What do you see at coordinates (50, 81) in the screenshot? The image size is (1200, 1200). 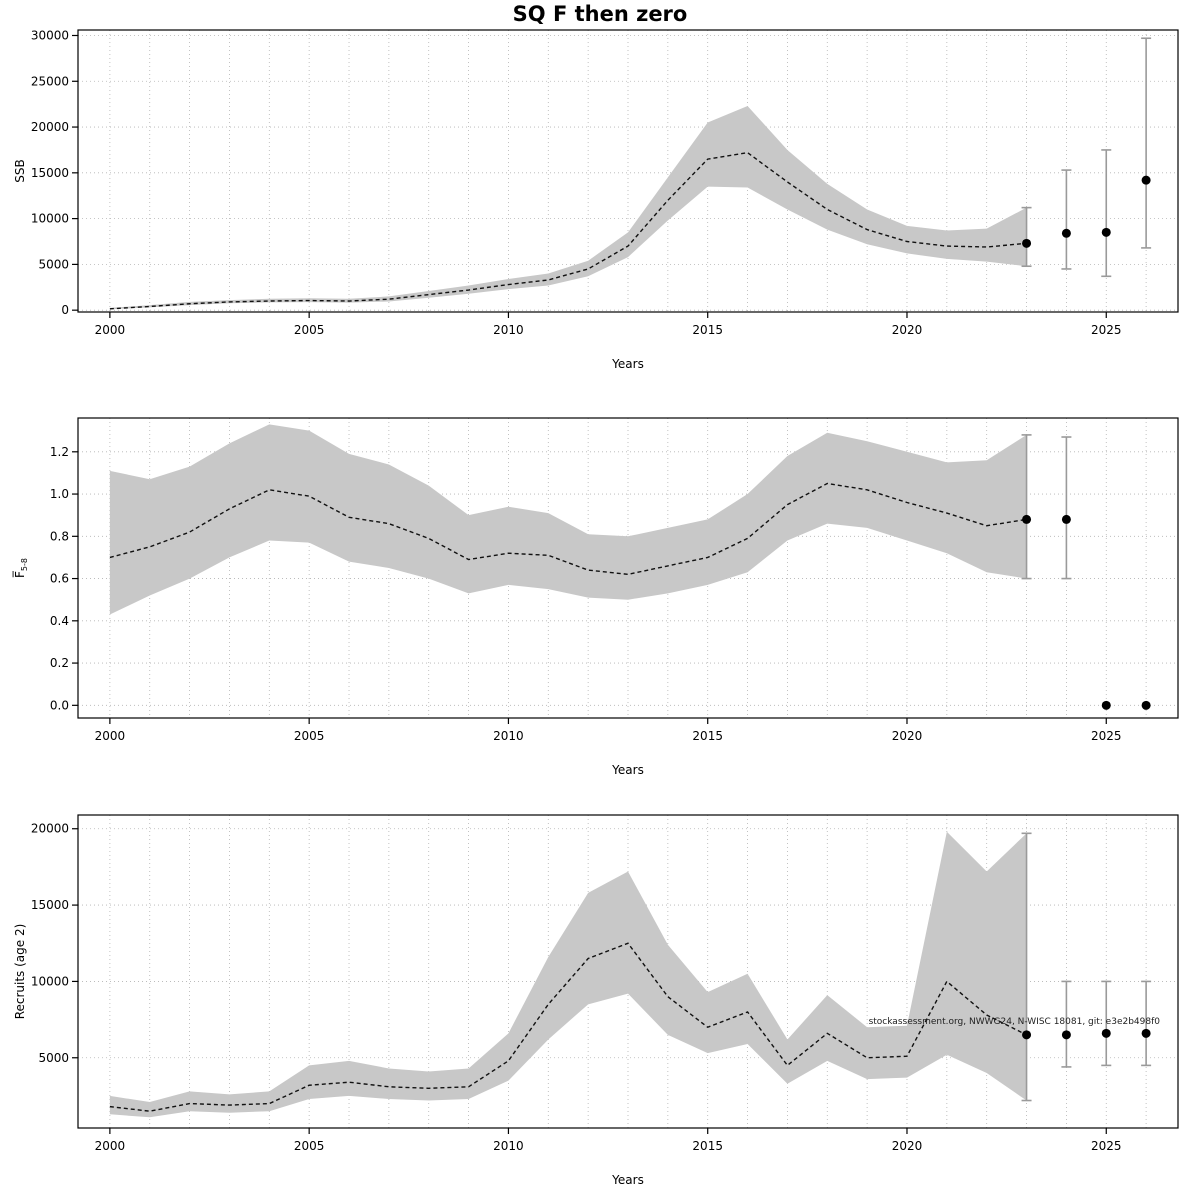 I see `y-tick-label: 25000` at bounding box center [50, 81].